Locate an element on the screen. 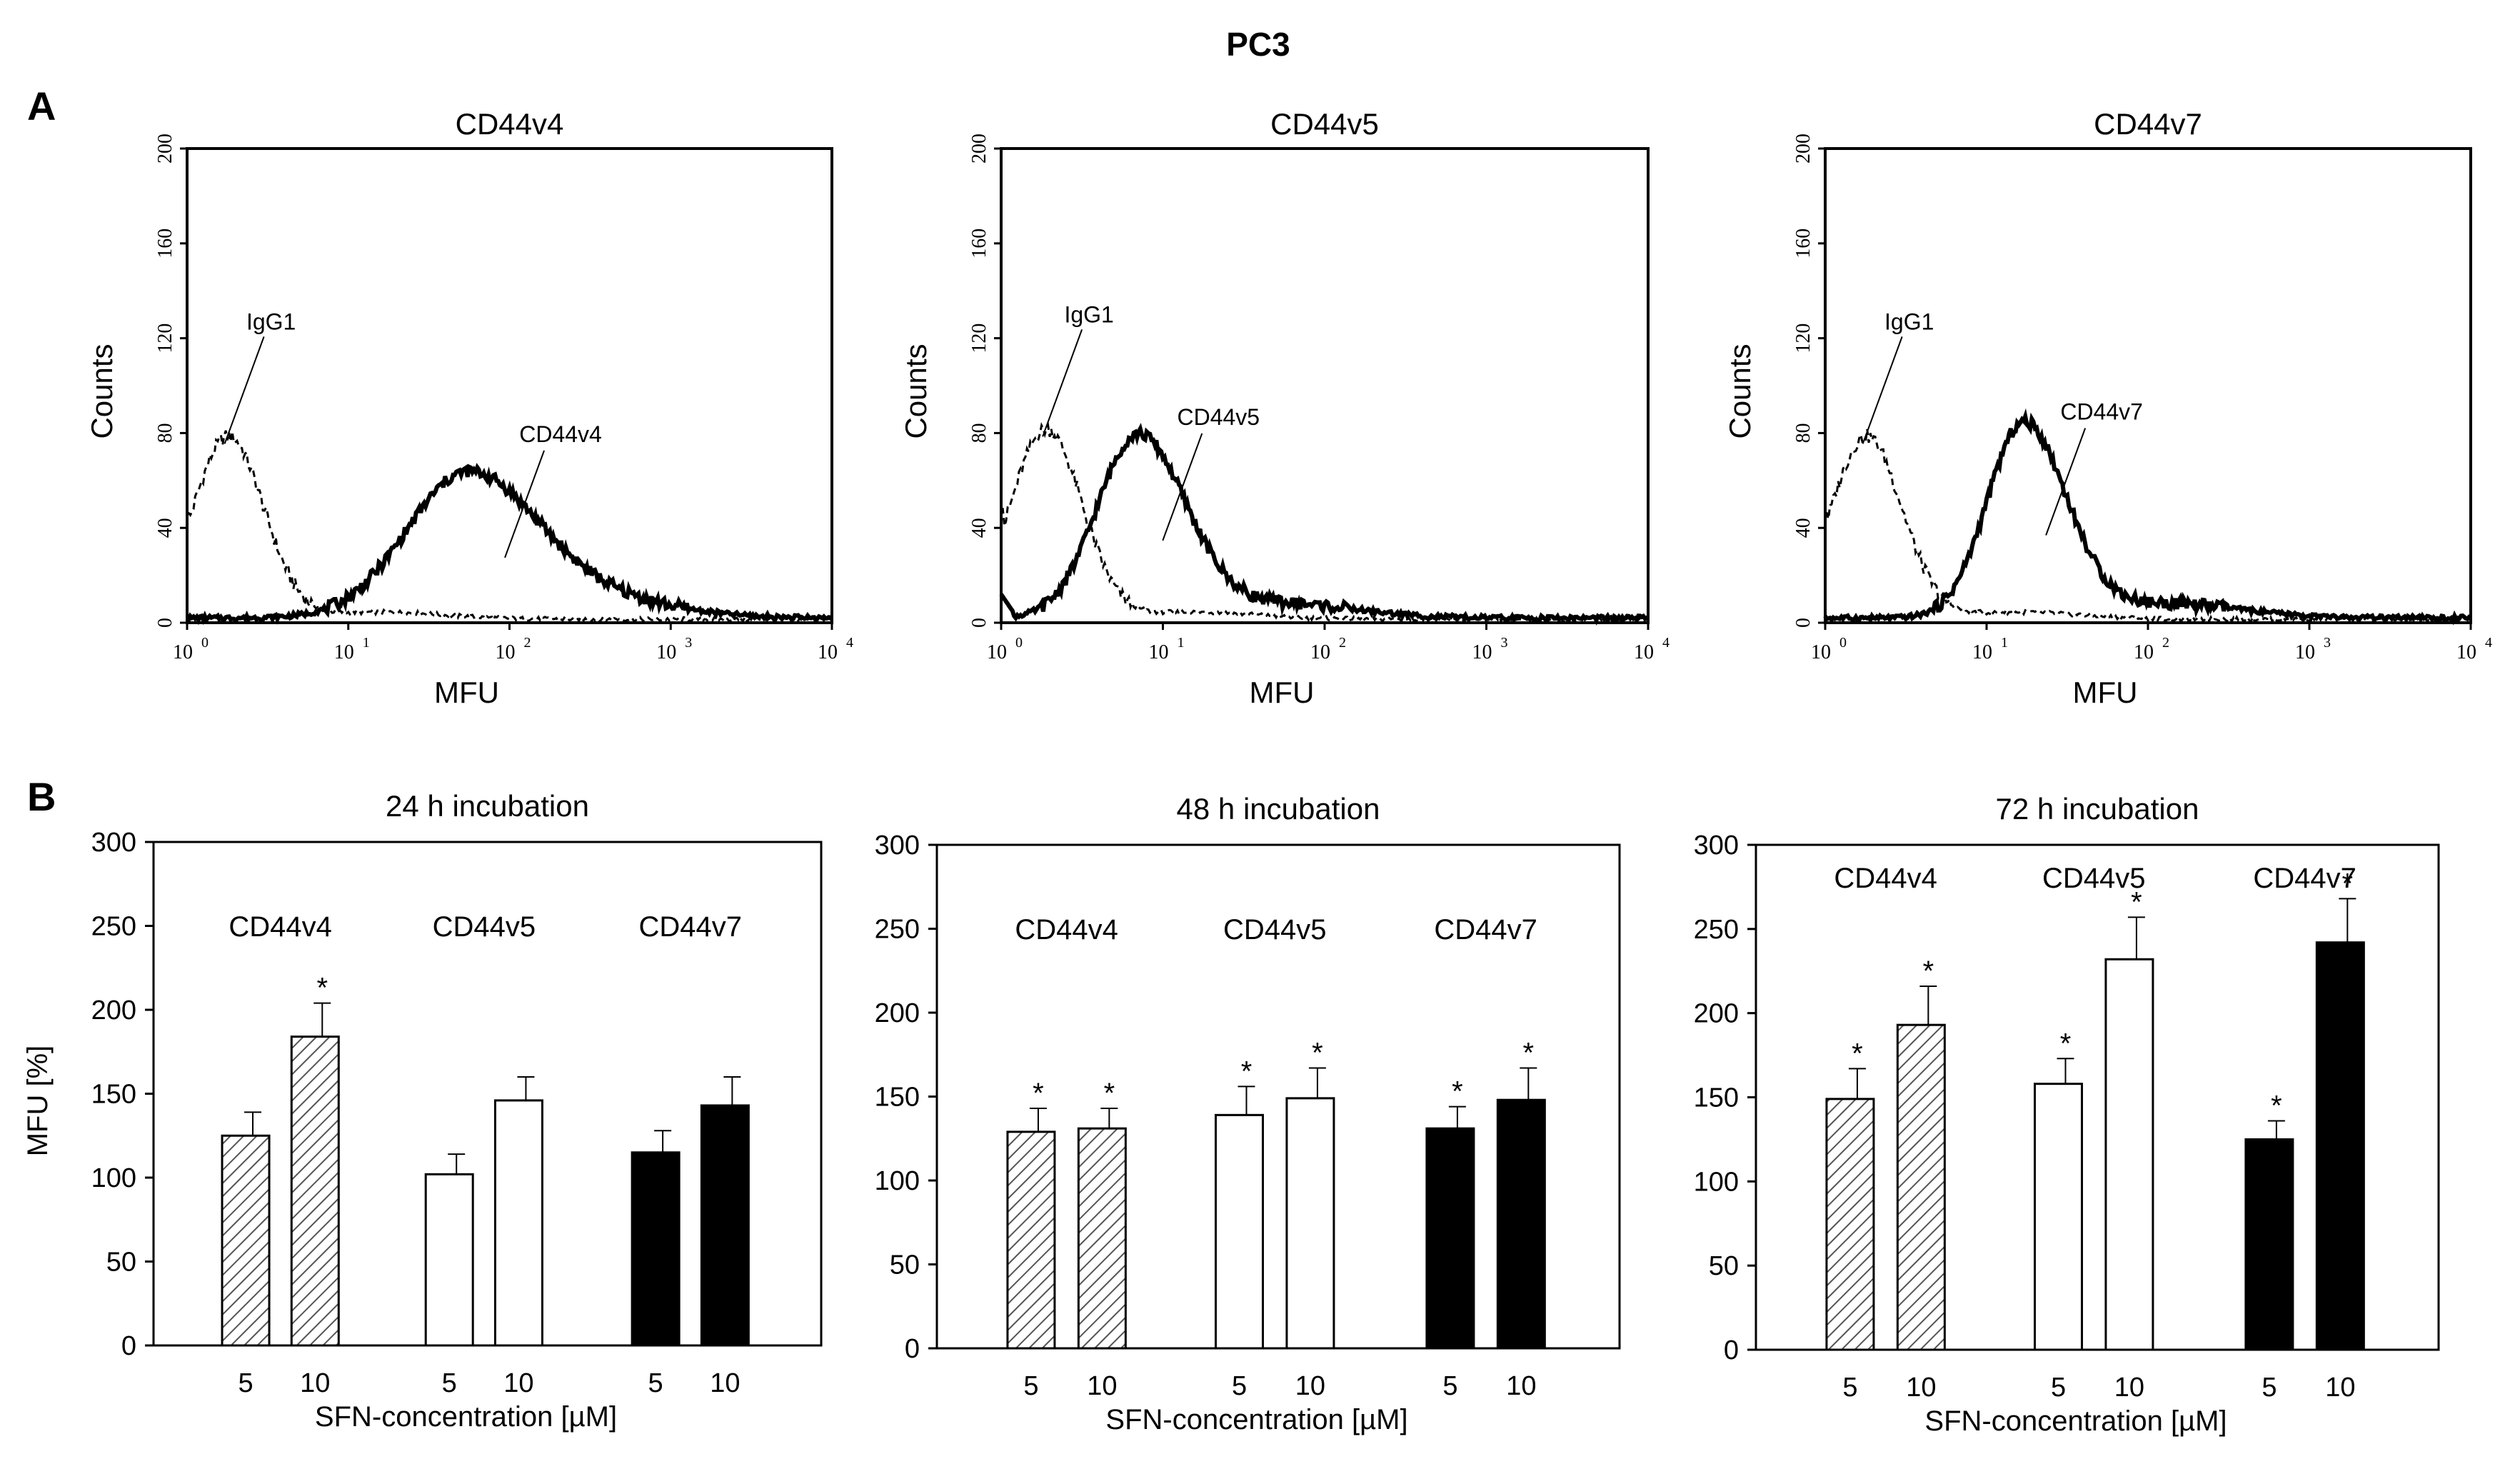  panel-a-letter: A is located at coordinates (41, 106).